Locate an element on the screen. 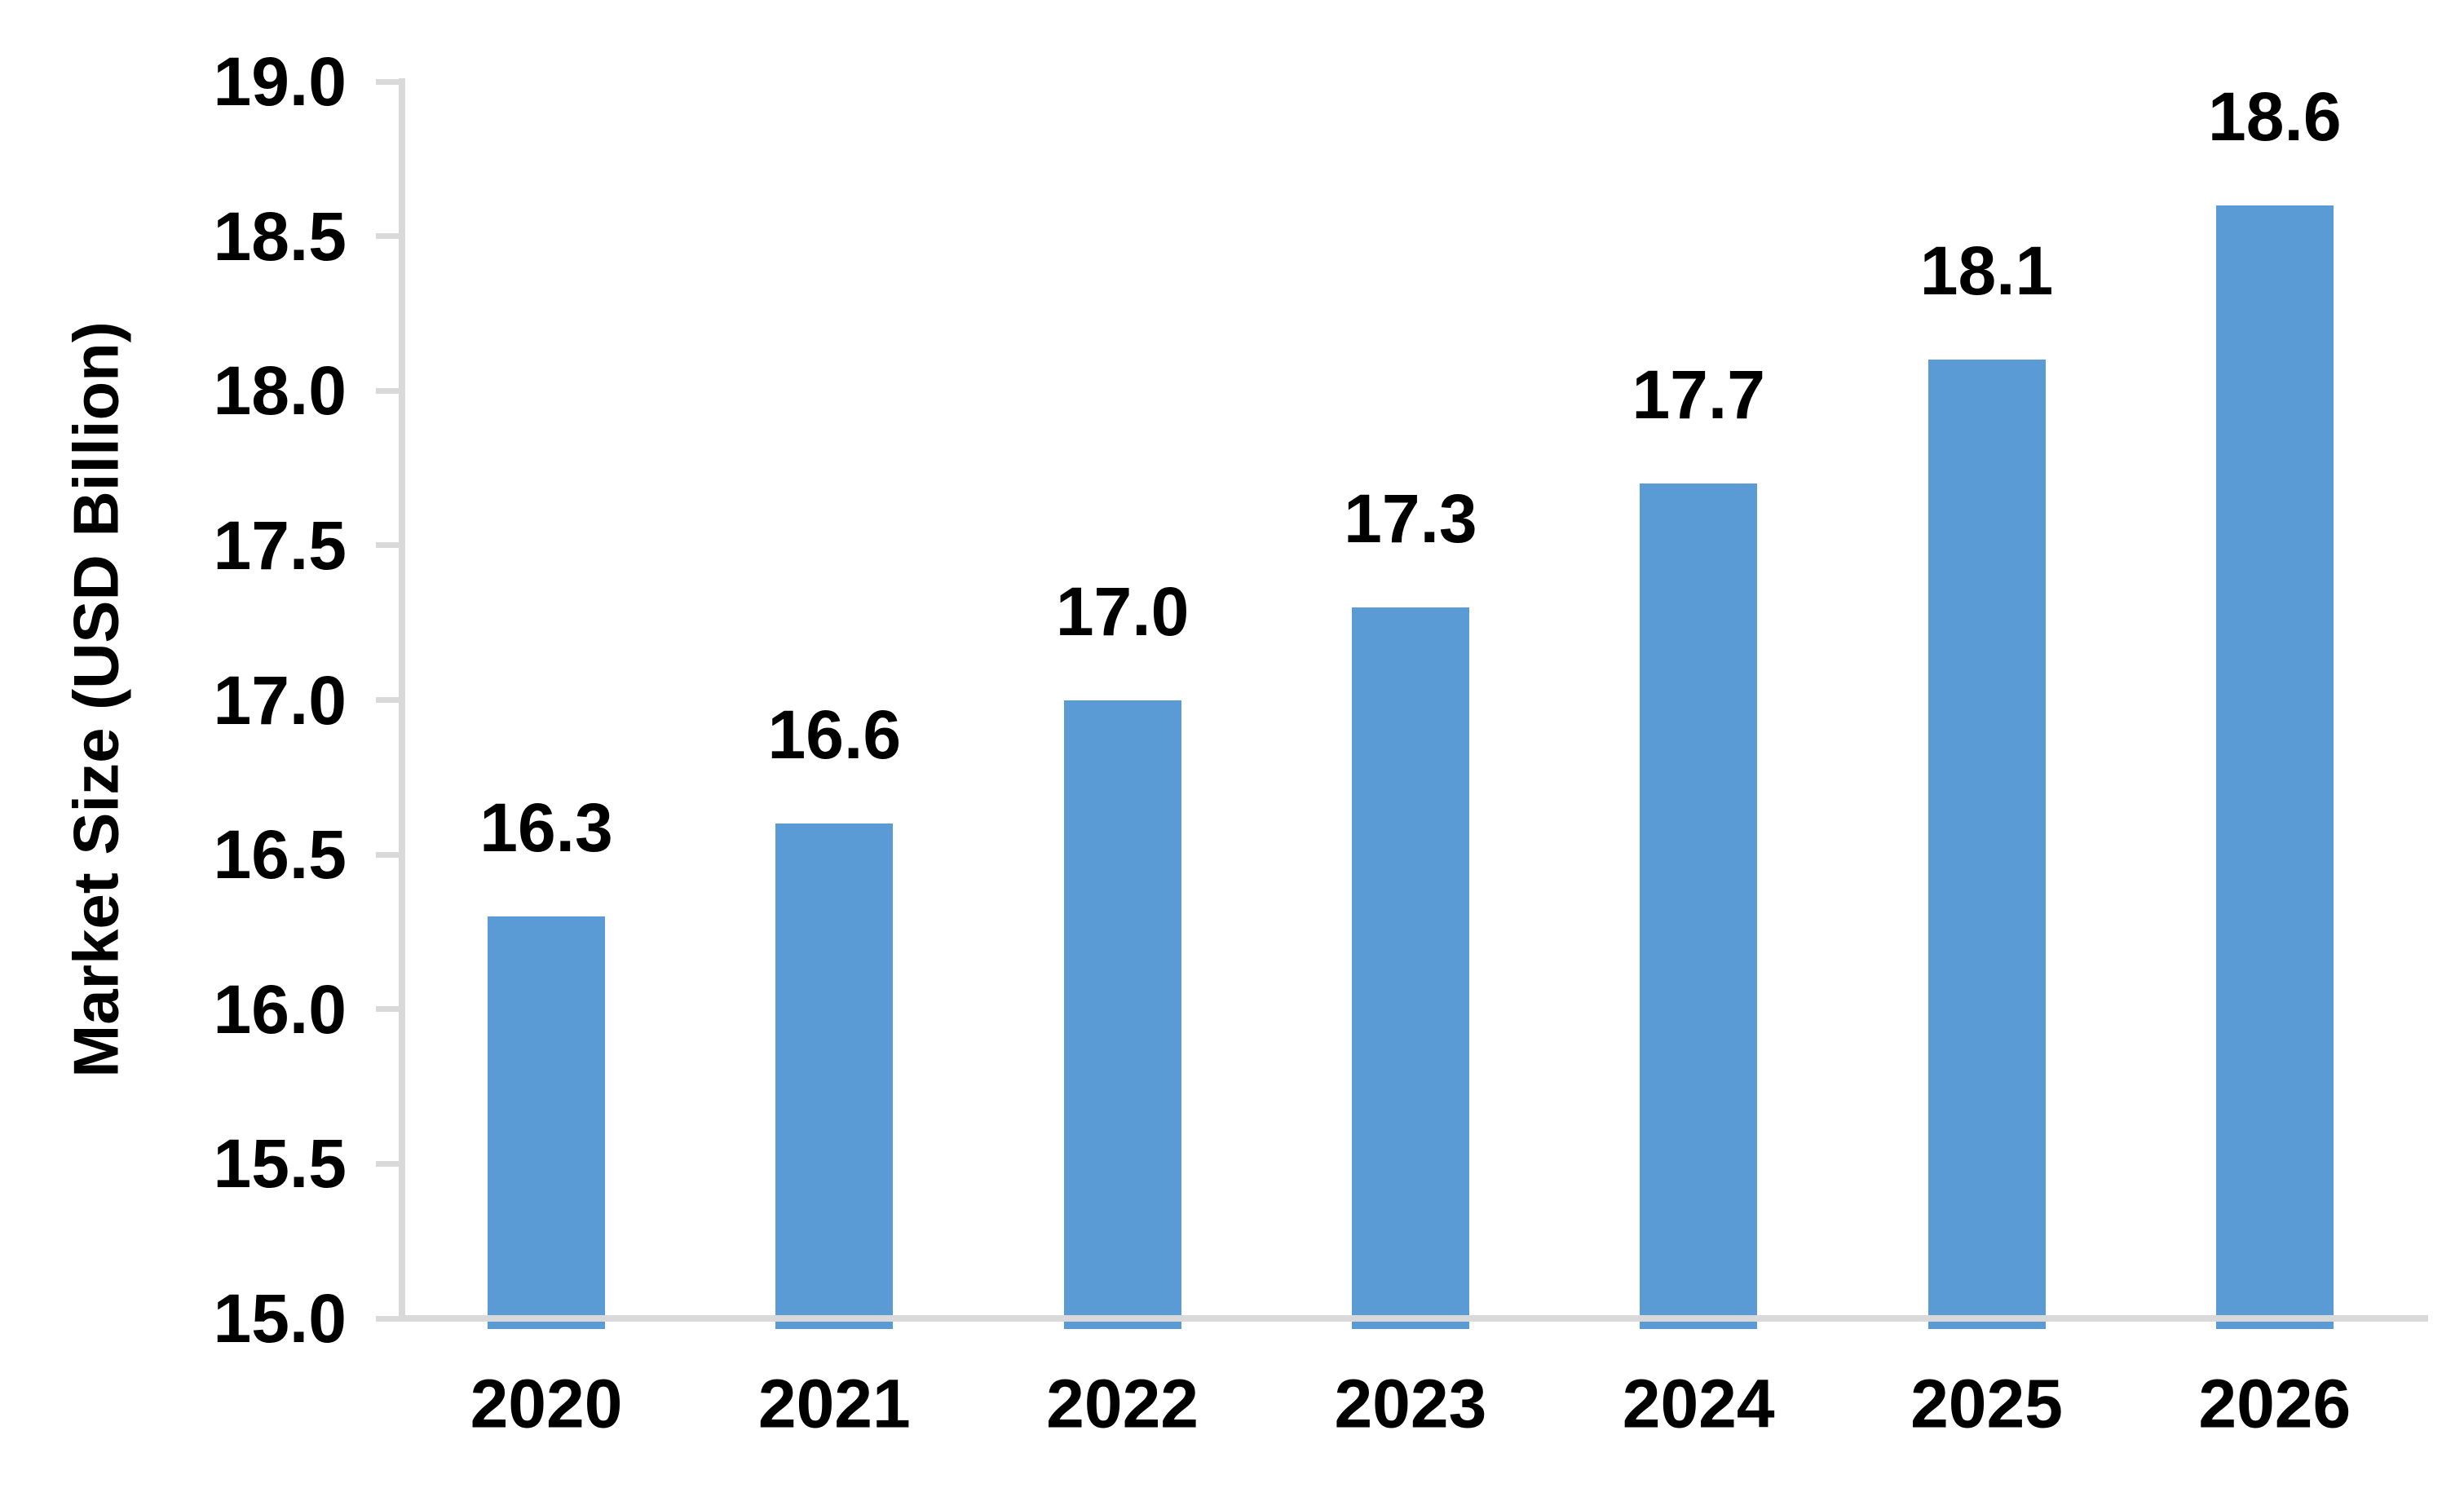 The width and height of the screenshot is (2464, 1488). bar-2026 is located at coordinates (2274, 767).